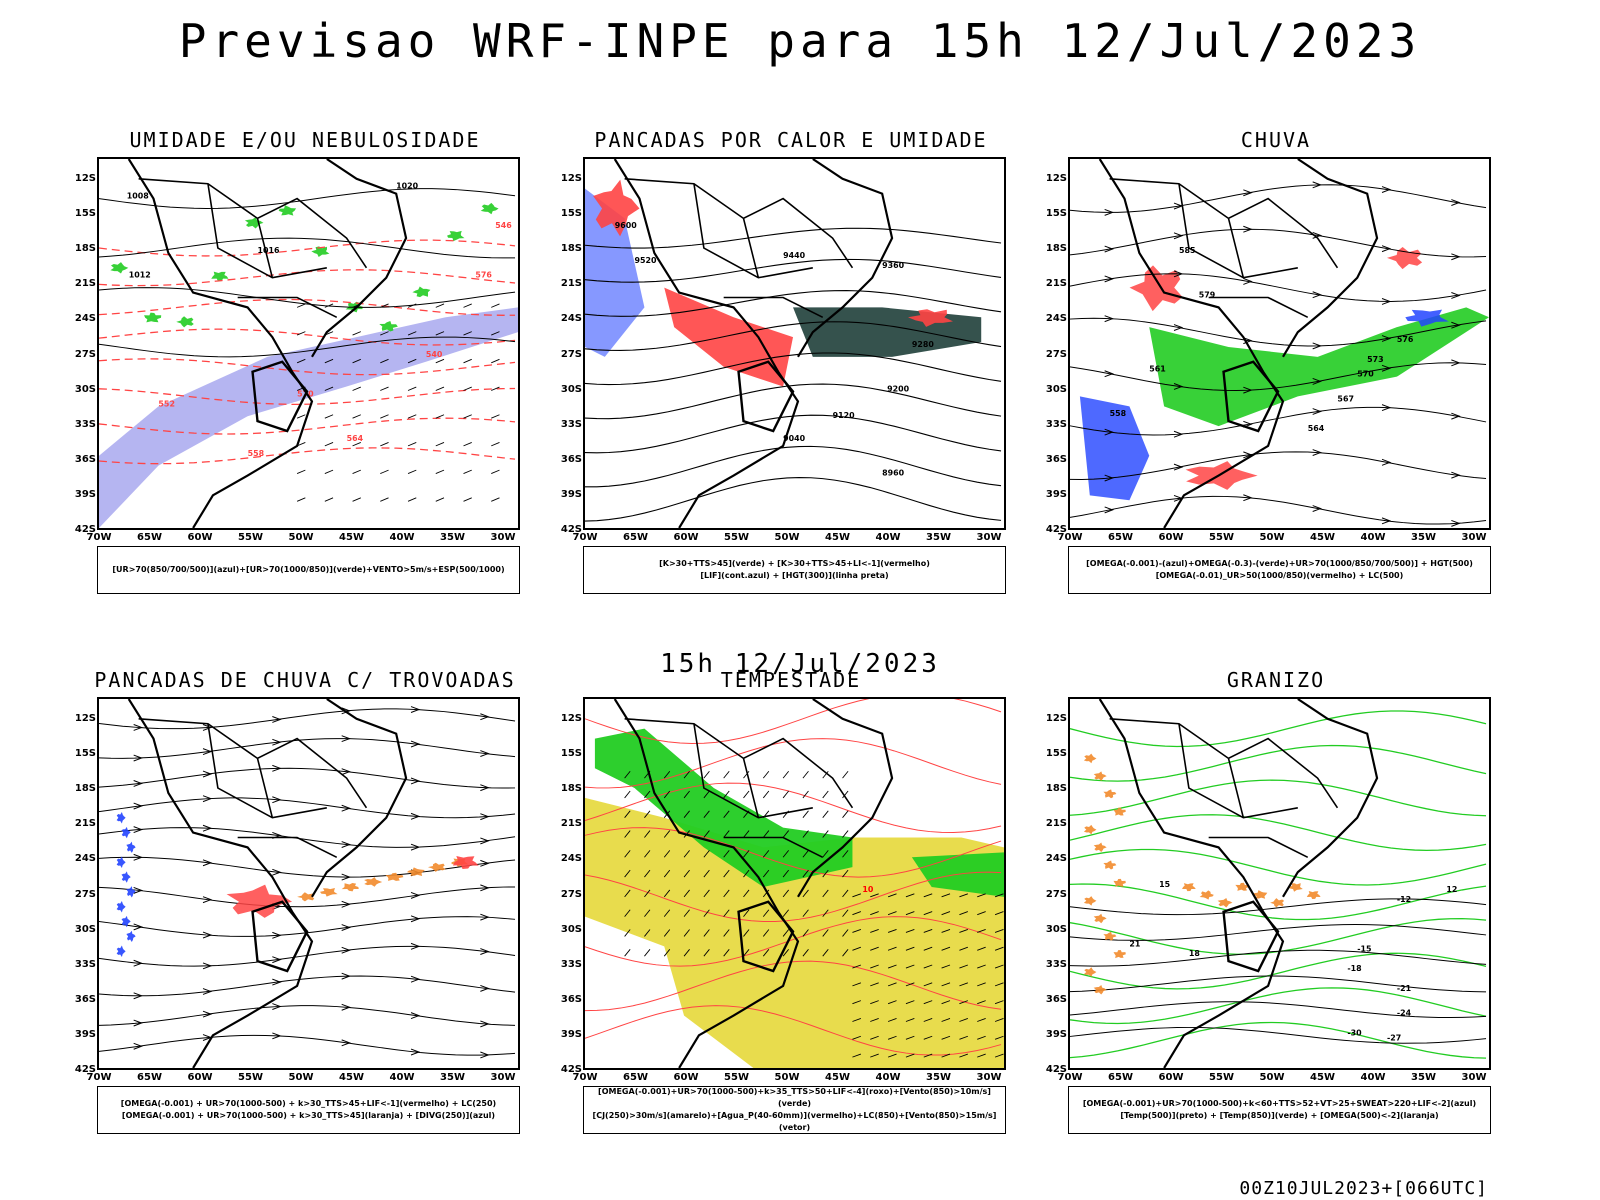  What do you see at coordinates (1279, 883) in the screenshot?
I see `map-plot: -12 -15 -18 -21 -24 -27 -30 15 18 21 12` at bounding box center [1279, 883].